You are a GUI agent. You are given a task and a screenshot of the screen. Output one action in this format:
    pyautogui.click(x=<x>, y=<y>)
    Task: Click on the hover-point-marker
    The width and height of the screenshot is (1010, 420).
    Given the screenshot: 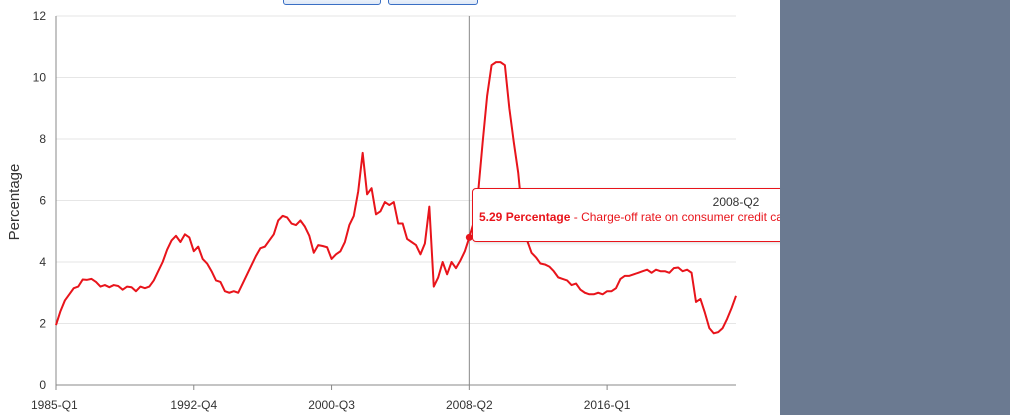 What is the action you would take?
    pyautogui.click(x=469, y=237)
    